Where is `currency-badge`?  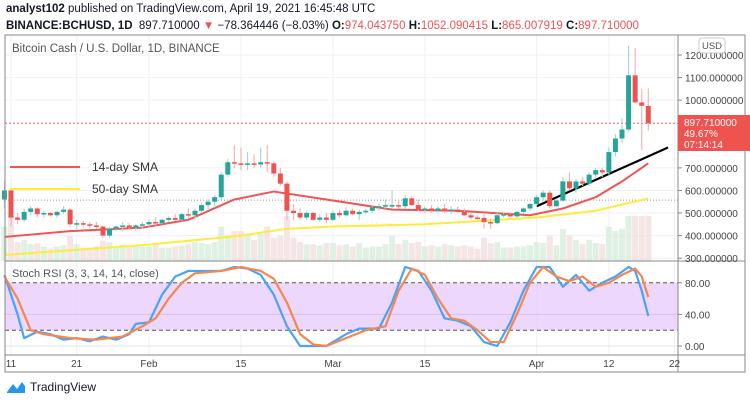
currency-badge is located at coordinates (712, 45).